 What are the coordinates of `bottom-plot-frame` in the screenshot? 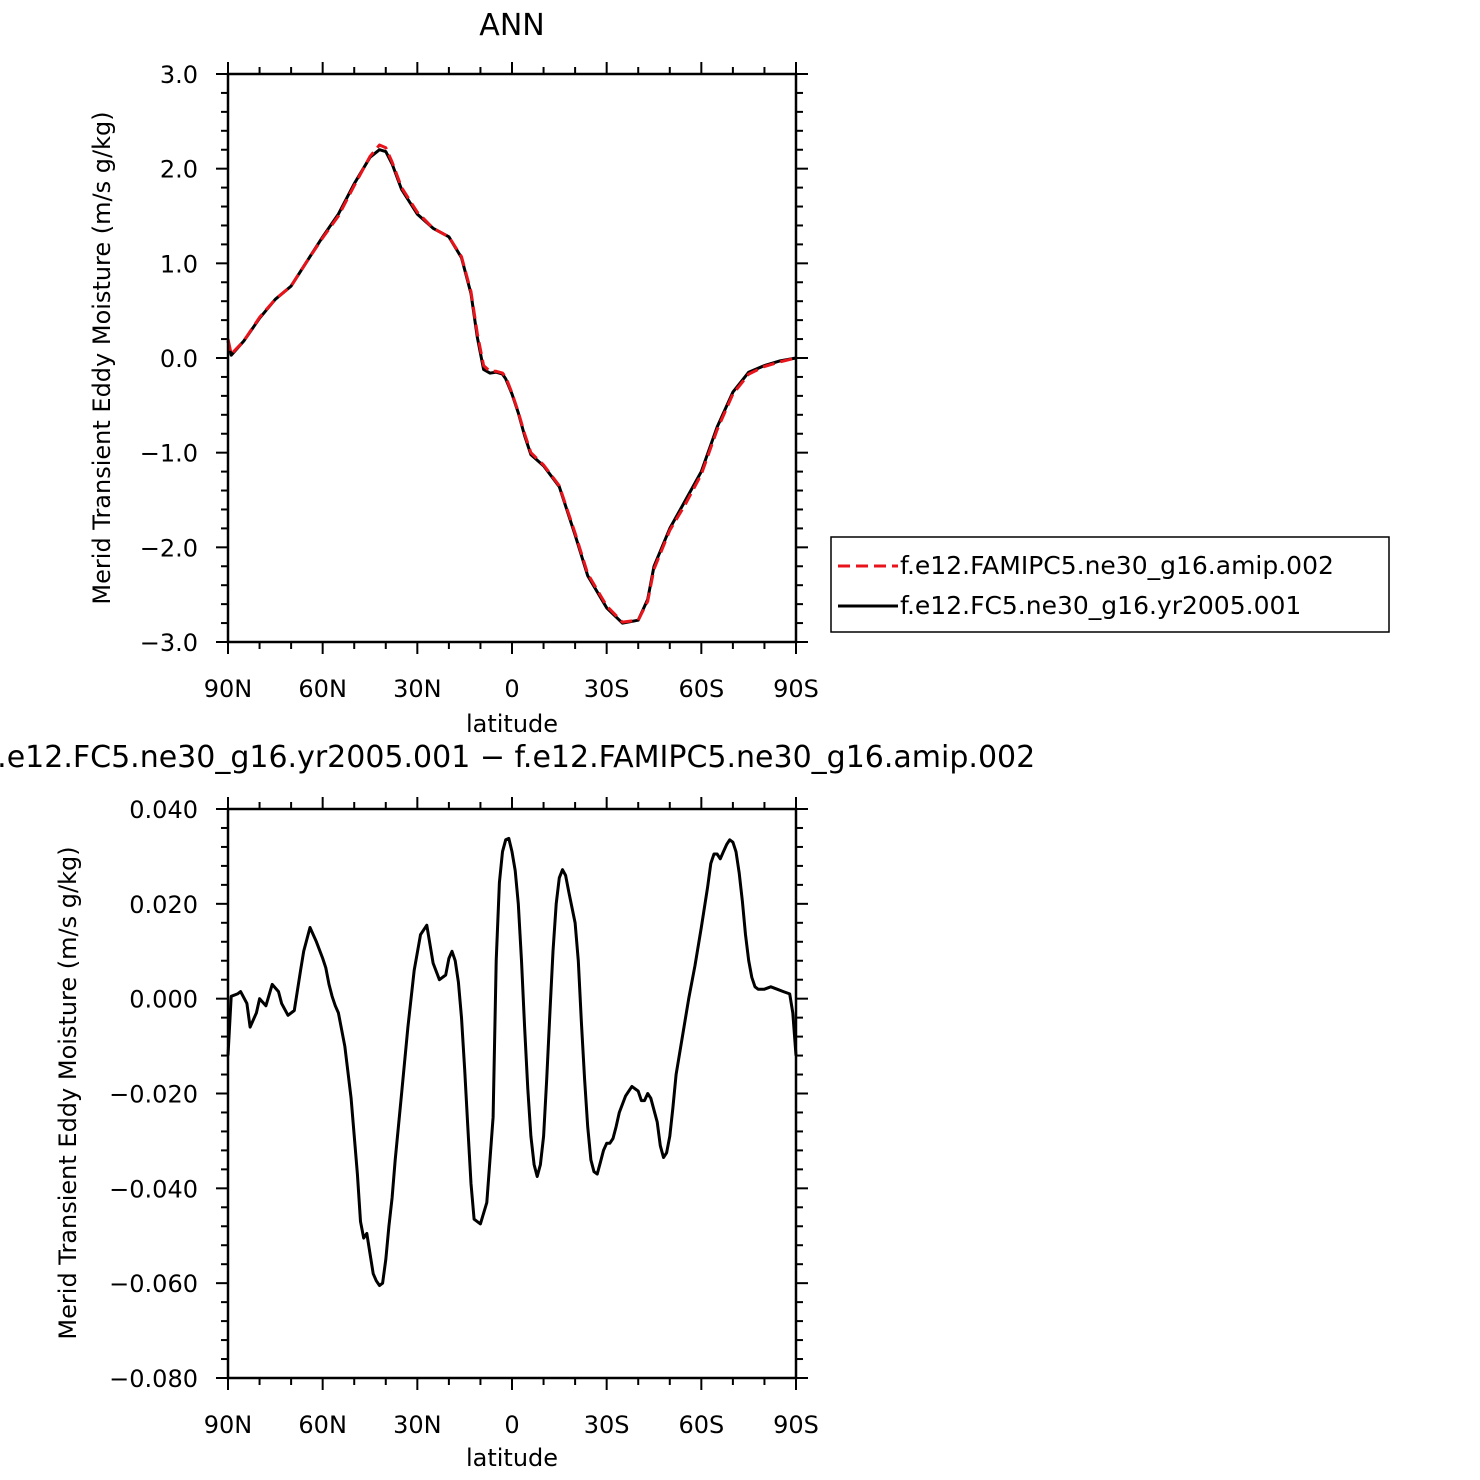 It's located at (512, 1093).